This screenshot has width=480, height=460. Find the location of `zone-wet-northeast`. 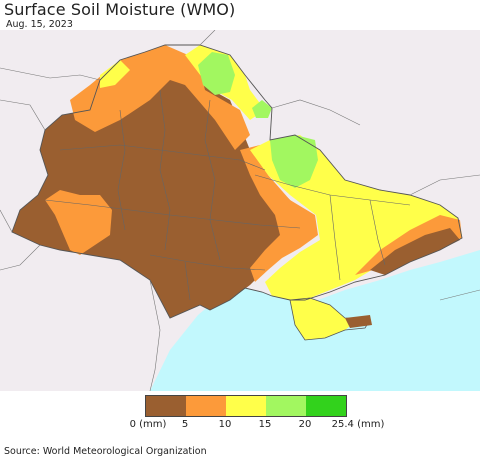

zone-wet-northeast is located at coordinates (294, 161).